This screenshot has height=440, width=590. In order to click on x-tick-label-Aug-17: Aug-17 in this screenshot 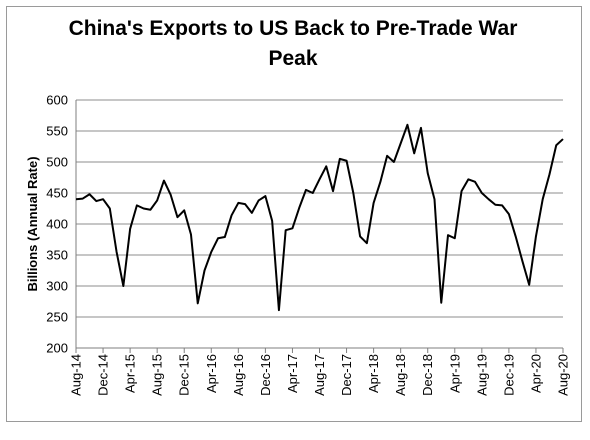, I will do `click(319, 375)`.